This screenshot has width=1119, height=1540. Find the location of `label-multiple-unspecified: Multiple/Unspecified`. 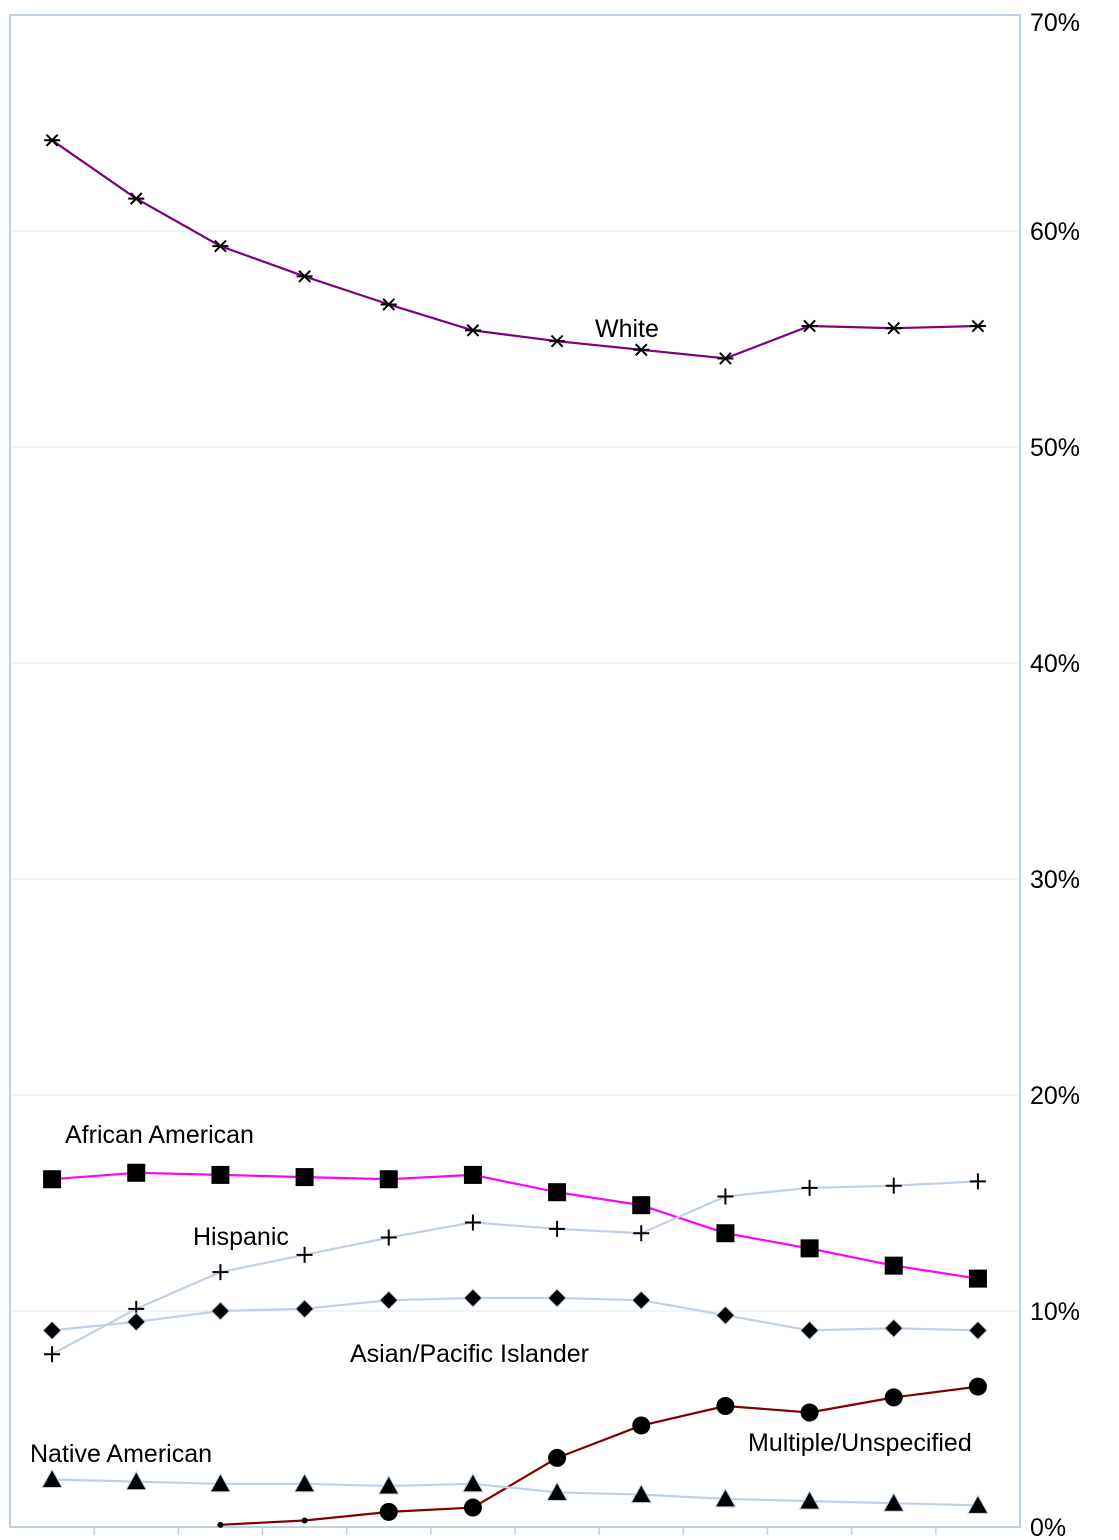

label-multiple-unspecified: Multiple/Unspecified is located at coordinates (860, 1443).